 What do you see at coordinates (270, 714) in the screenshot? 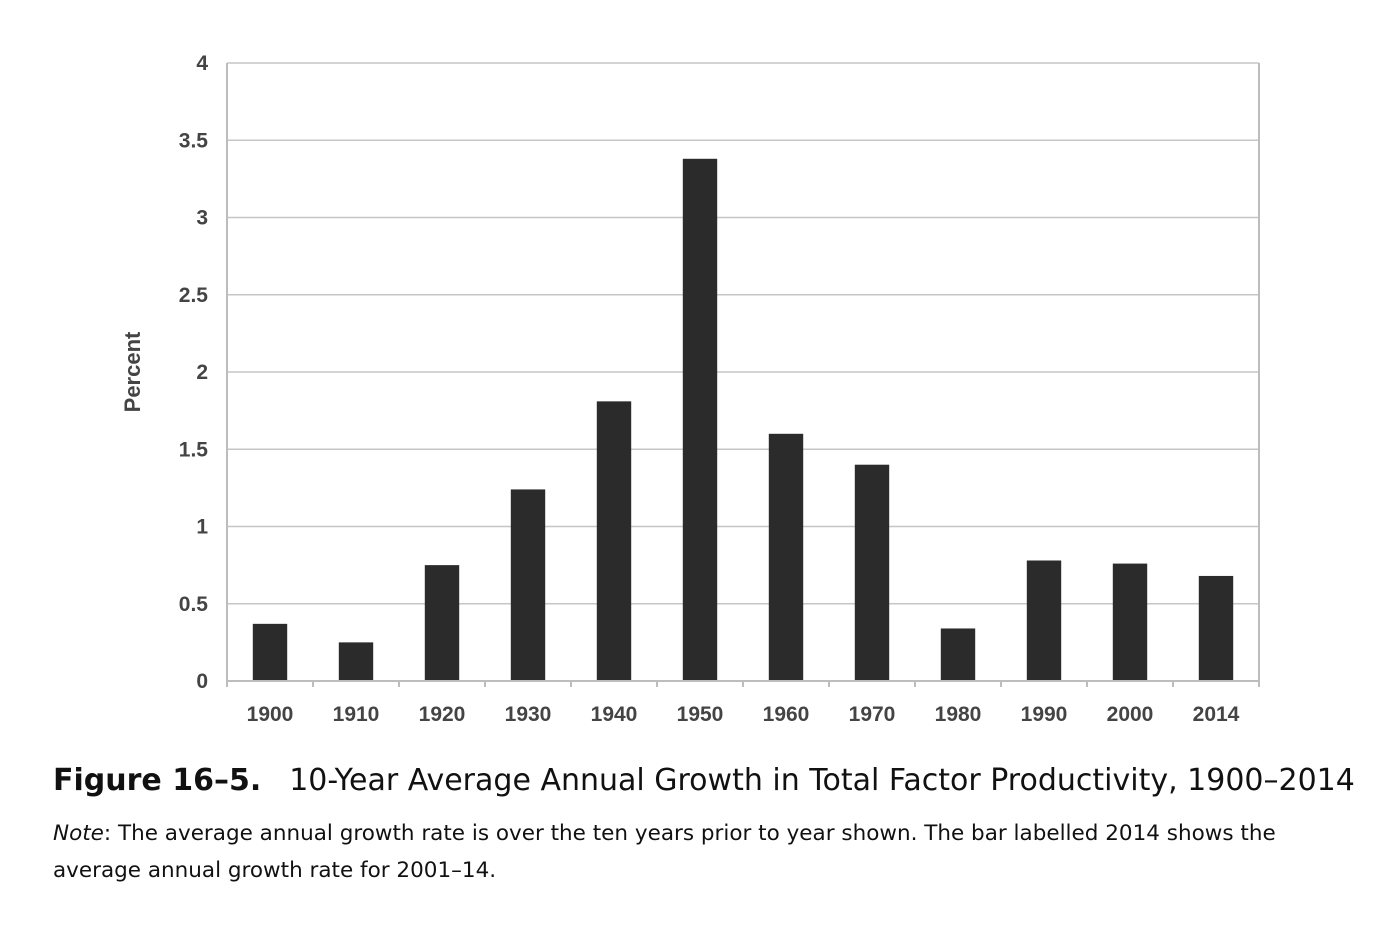
I see `x-tick-label: 1900` at bounding box center [270, 714].